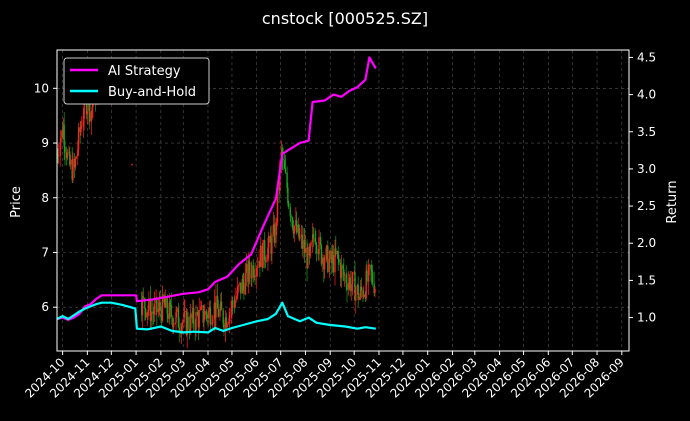  Describe the element at coordinates (672, 201) in the screenshot. I see `y-axis-right-label: Return` at that location.